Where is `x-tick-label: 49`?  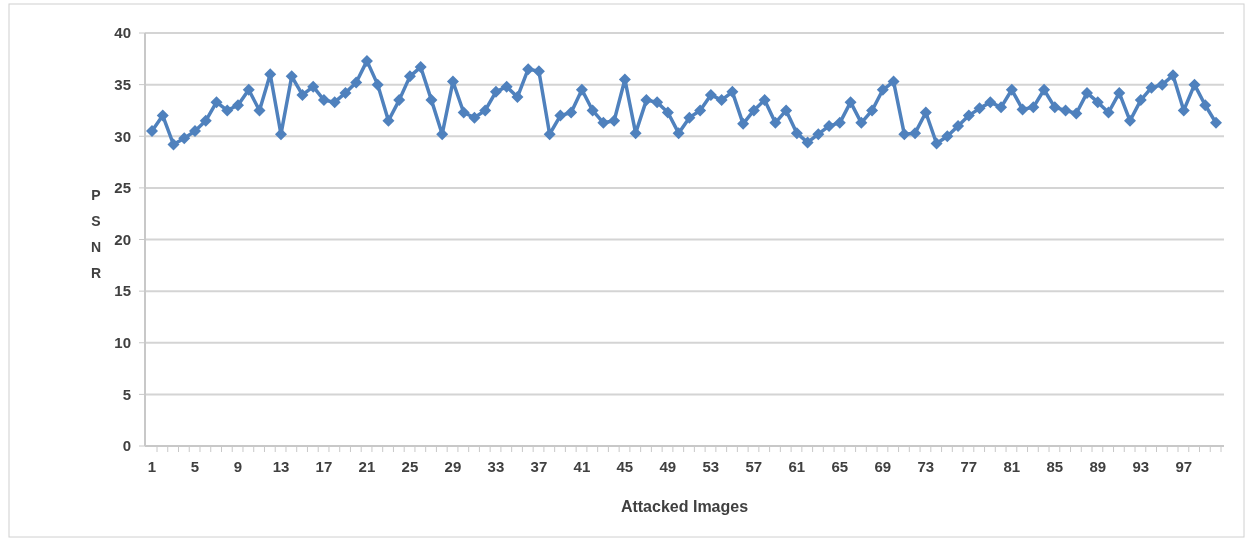
x-tick-label: 49 is located at coordinates (668, 466).